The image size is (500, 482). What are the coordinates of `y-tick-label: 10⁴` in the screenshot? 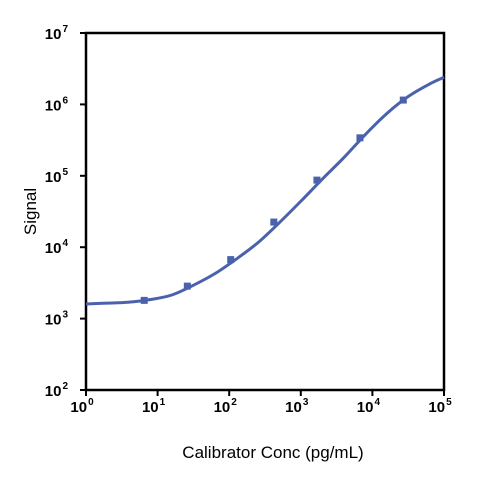 It's located at (57, 247).